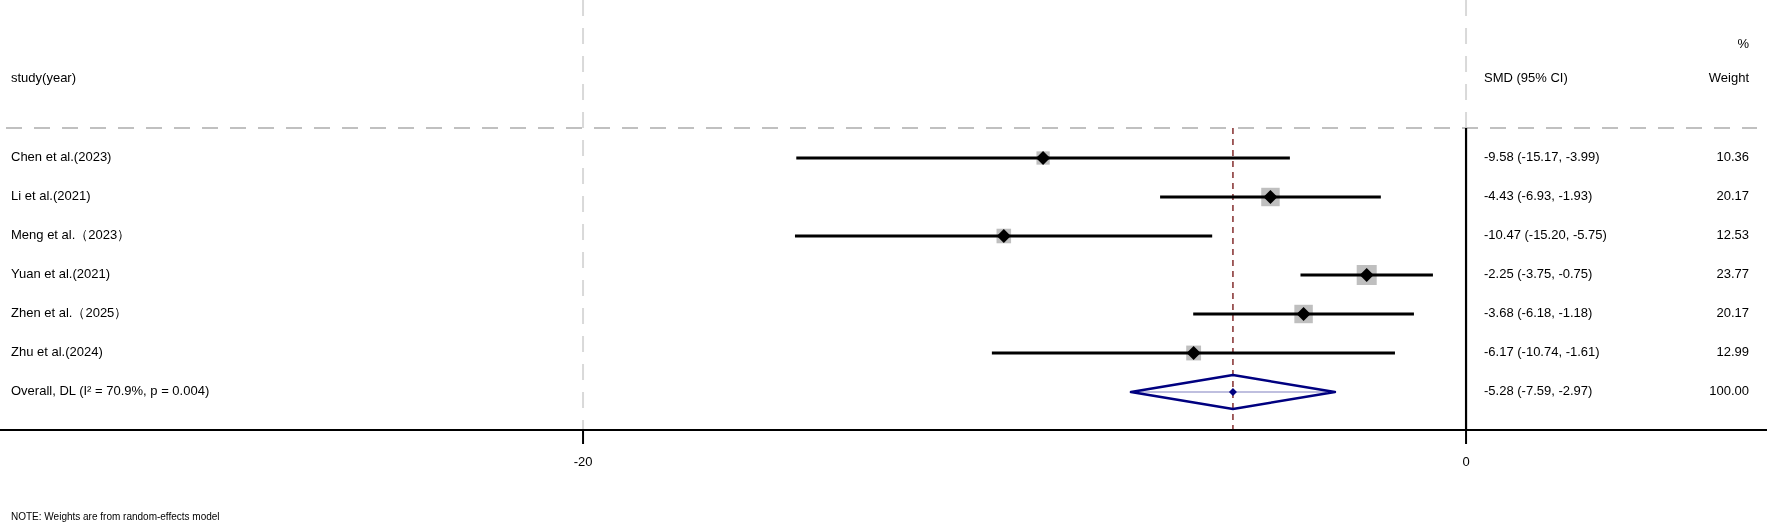 The height and width of the screenshot is (532, 1772). Describe the element at coordinates (57, 352) in the screenshot. I see `y-tick-label: Zhu et al.(2024)` at that location.